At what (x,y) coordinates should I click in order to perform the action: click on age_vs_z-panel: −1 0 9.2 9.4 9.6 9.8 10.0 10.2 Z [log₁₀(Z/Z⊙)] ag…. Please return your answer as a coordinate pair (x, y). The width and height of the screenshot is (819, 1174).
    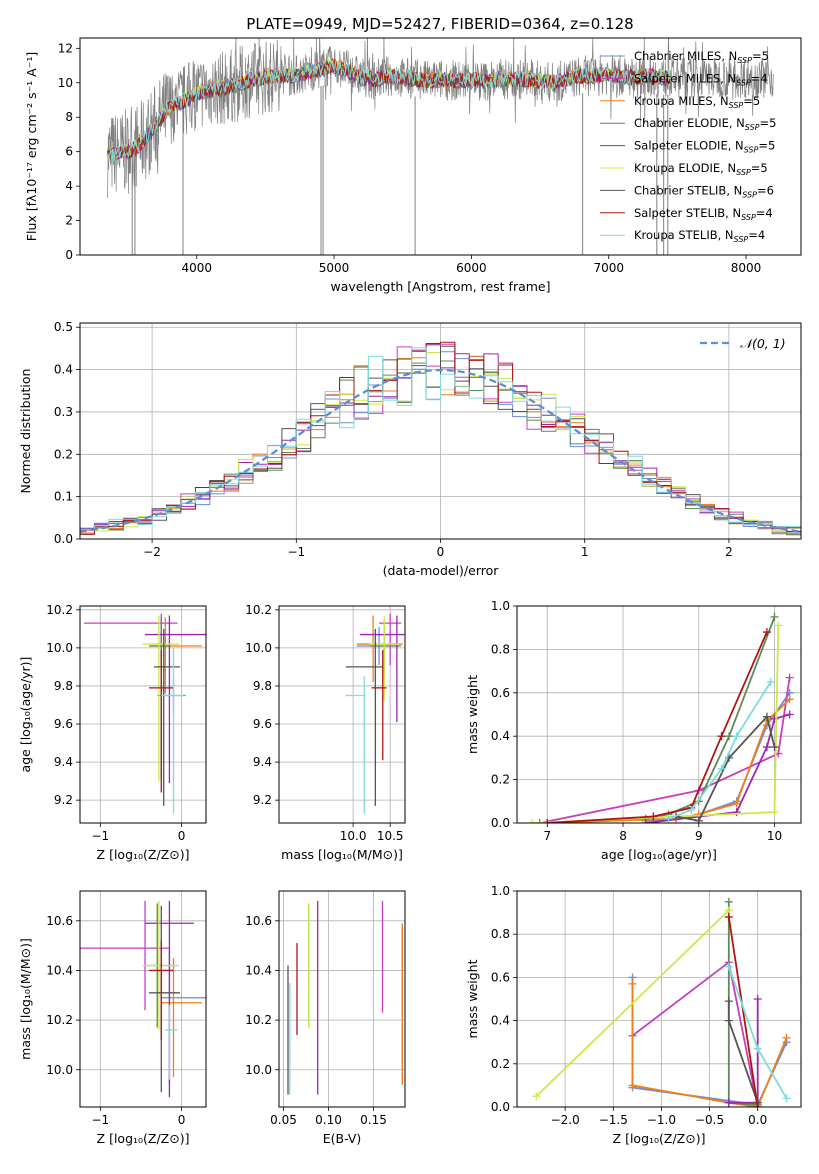
    Looking at the image, I should click on (112, 732).